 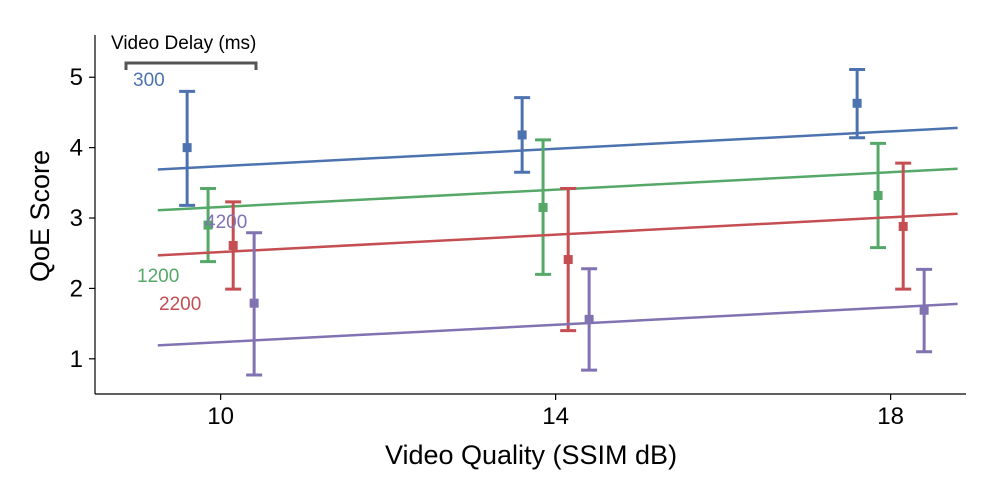 I want to click on legend-title: Video Delay (ms), so click(x=183, y=43).